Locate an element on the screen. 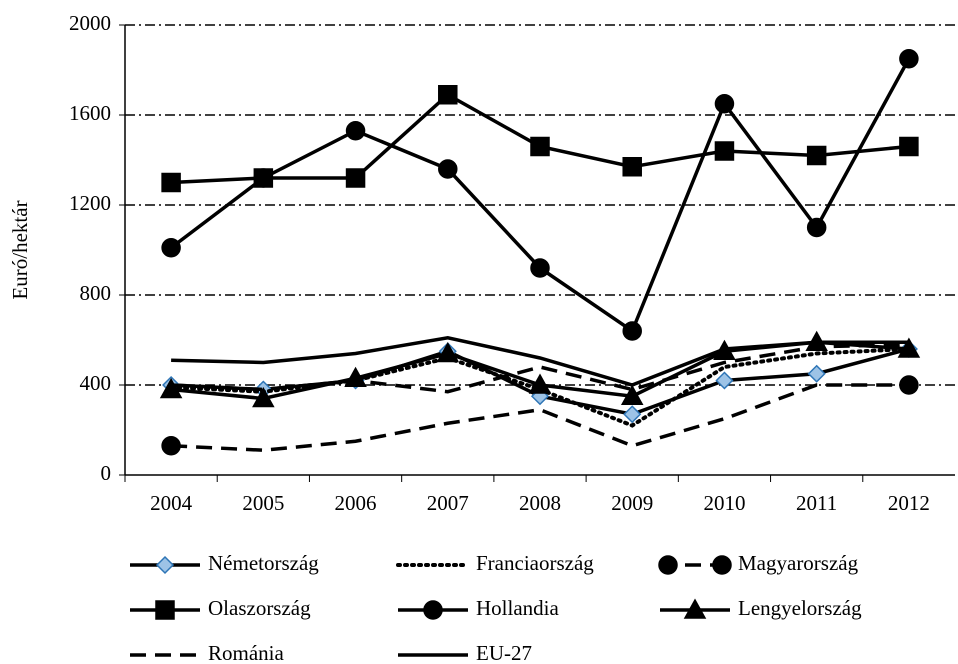 The width and height of the screenshot is (958, 664). legend-label: EU-27 is located at coordinates (504, 652).